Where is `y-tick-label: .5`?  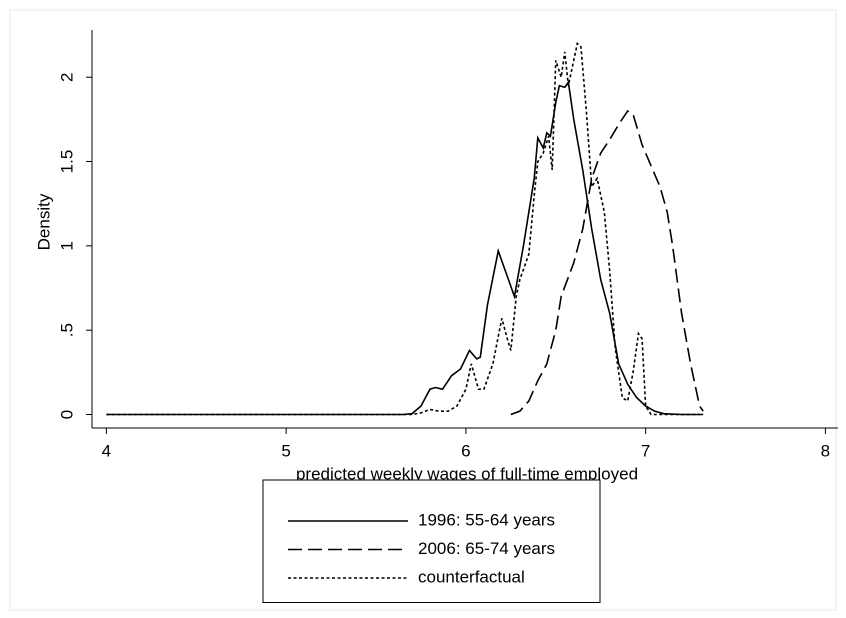
y-tick-label: .5 is located at coordinates (66, 330).